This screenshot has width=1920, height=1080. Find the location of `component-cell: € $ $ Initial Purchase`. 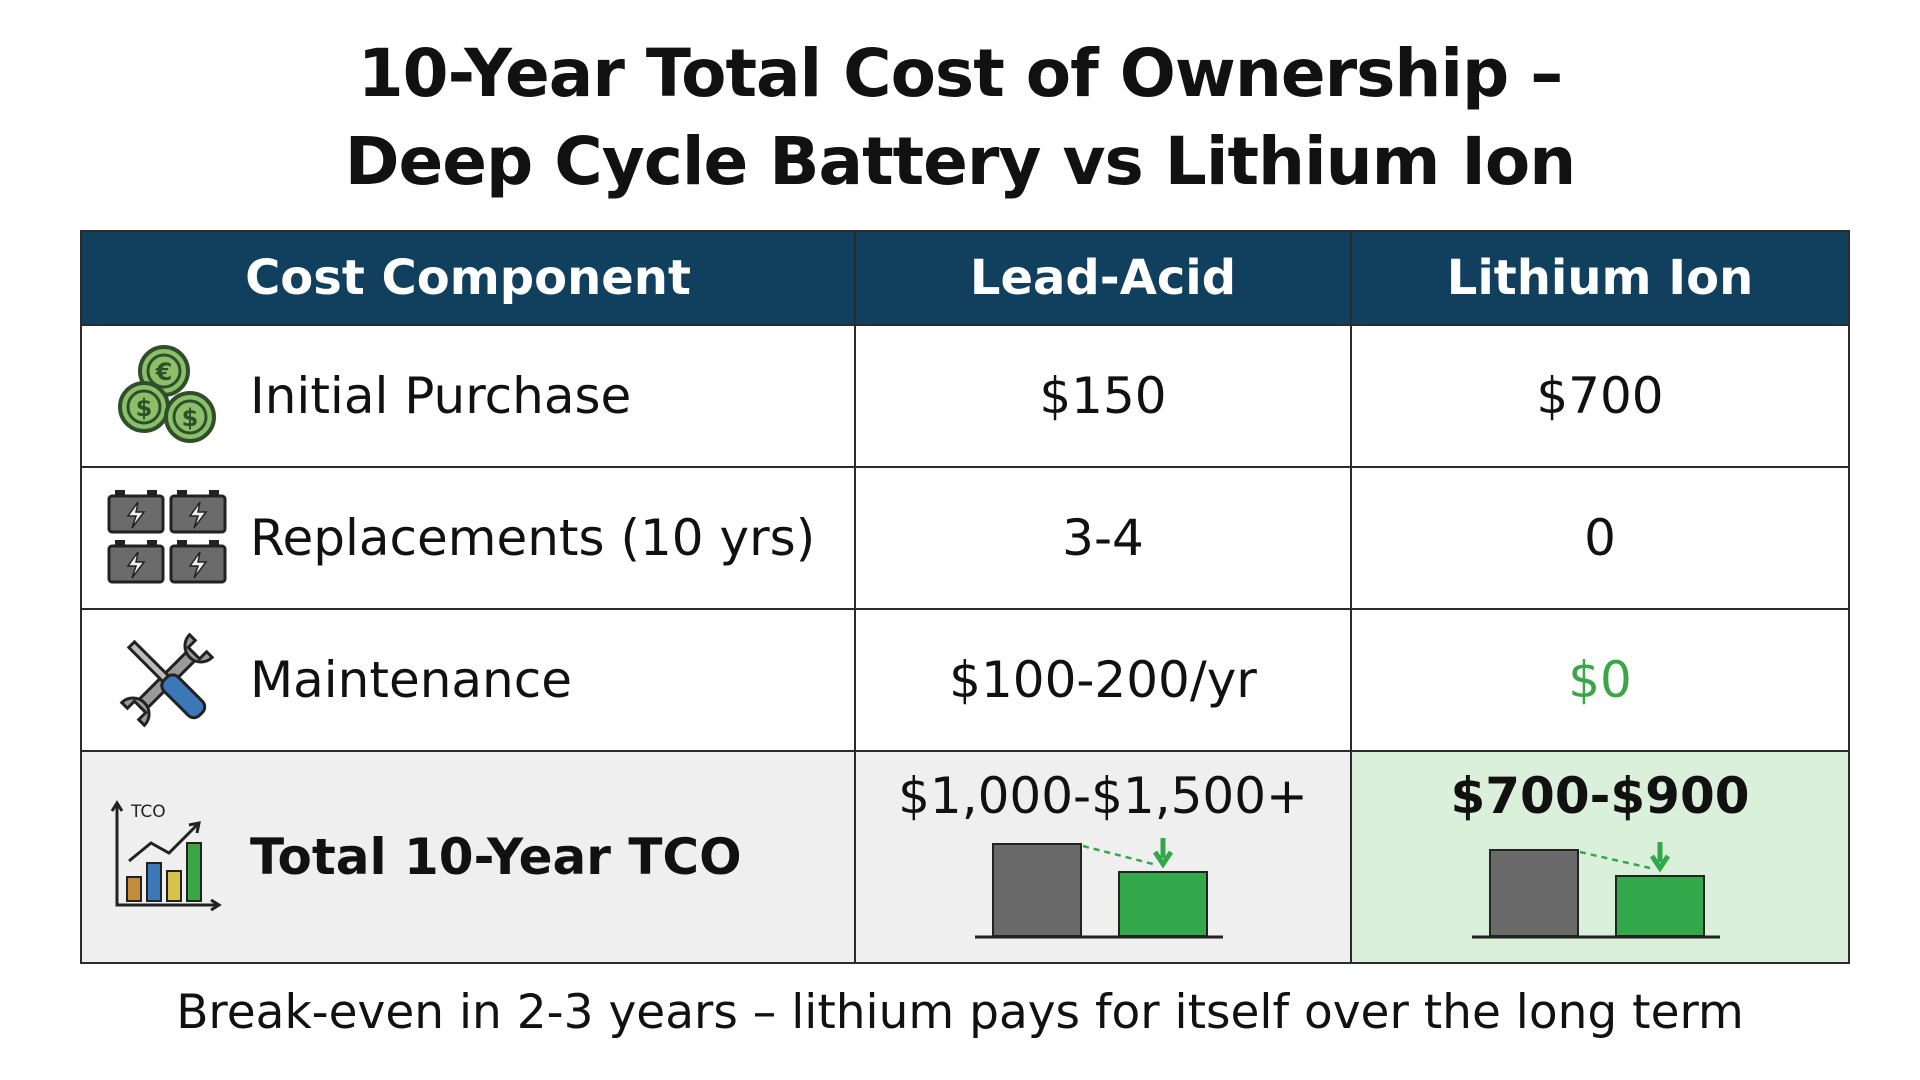

component-cell: € $ $ Initial Purchase is located at coordinates (468, 396).